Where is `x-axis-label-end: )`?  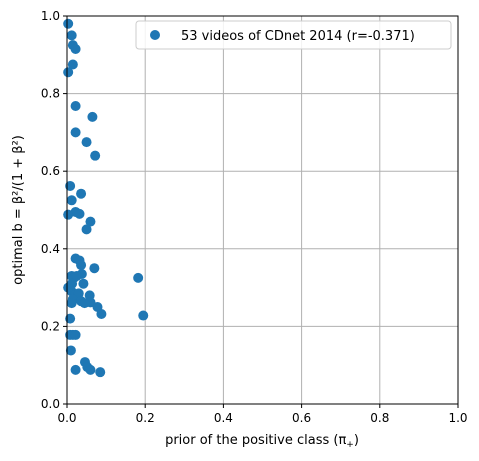 x-axis-label-end: ) is located at coordinates (356, 440).